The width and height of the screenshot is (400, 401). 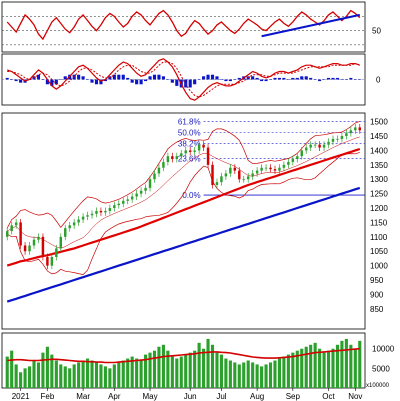 I want to click on x-tick-label: Mar, so click(x=83, y=396).